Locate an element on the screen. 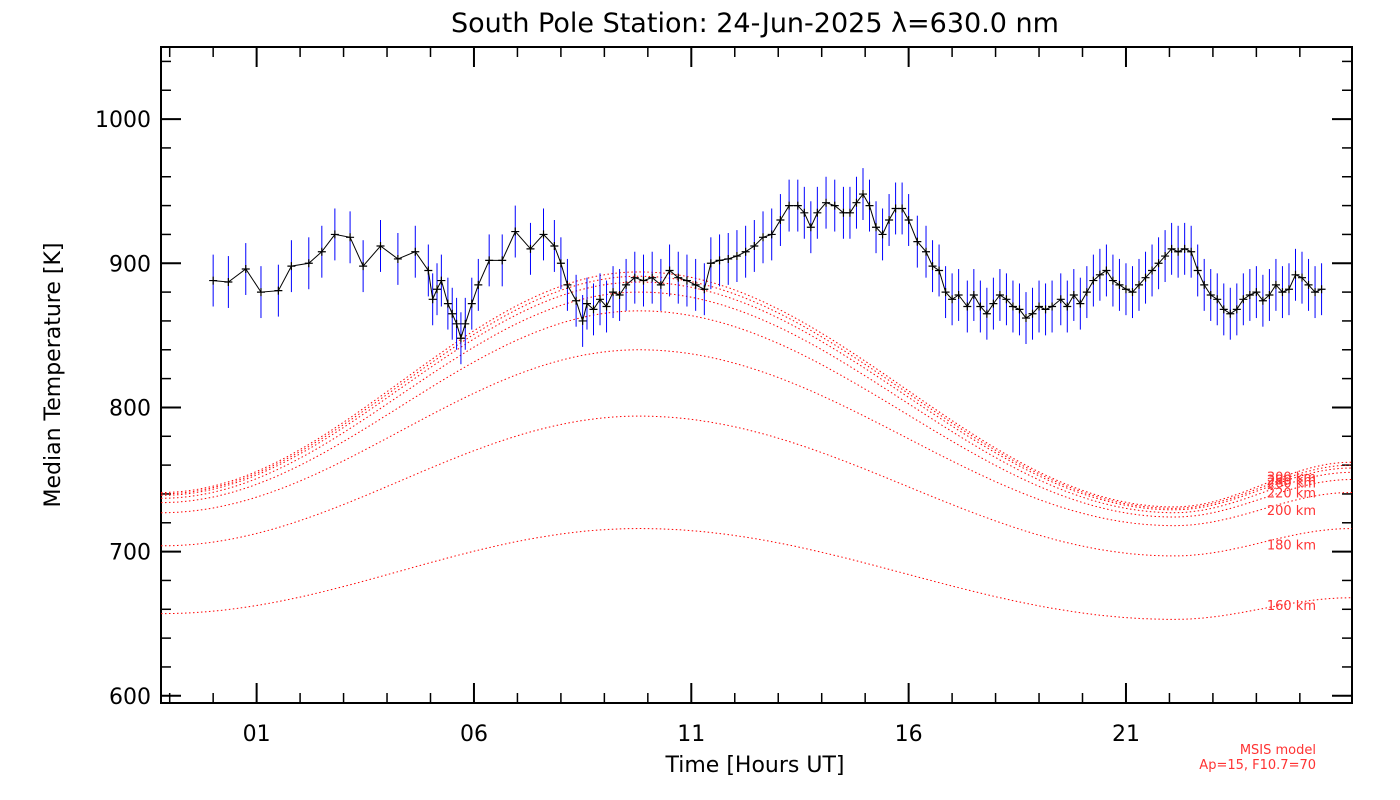 This screenshot has height=800, width=1400. y-axis-label: Median Temperature [K] is located at coordinates (53, 375).